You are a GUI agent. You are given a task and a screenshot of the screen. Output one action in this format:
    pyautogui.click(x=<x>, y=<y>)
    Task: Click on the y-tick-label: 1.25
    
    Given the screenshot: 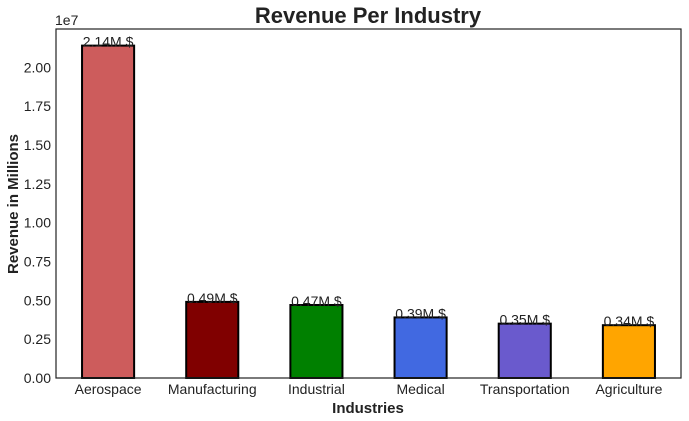 What is the action you would take?
    pyautogui.click(x=37, y=184)
    